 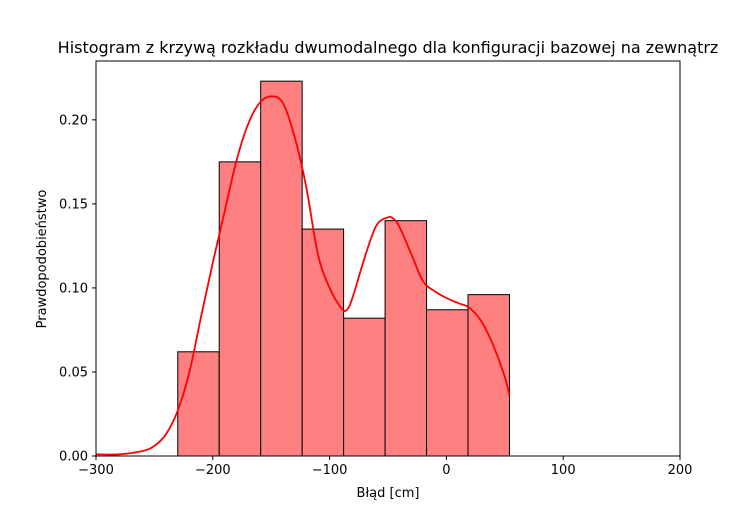 I want to click on y-tick-label: 0.00, so click(x=73, y=457).